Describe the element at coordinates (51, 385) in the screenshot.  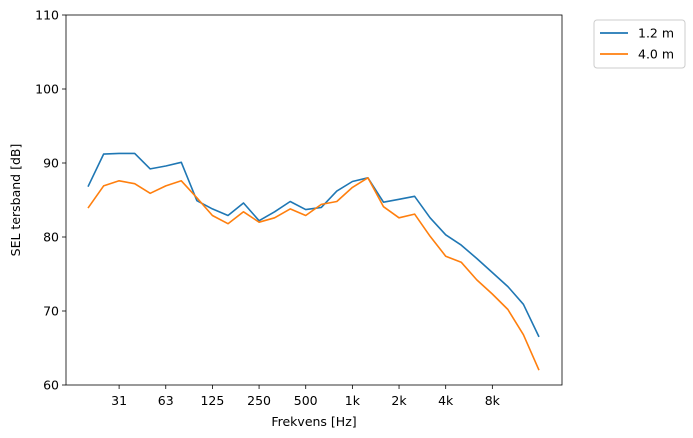
I see `y-tick-label: 60` at that location.